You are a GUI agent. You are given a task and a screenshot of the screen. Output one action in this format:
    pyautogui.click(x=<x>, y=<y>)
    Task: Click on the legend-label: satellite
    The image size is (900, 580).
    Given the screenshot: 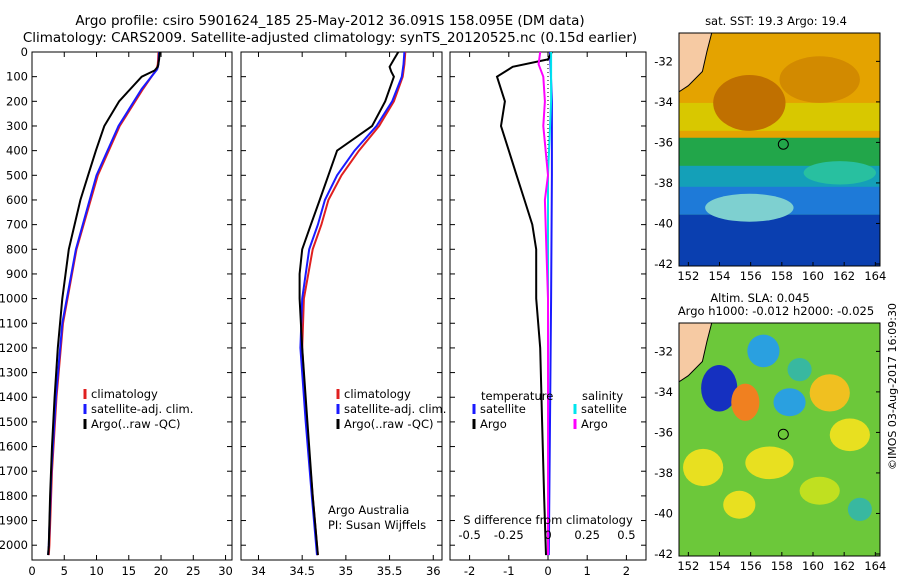 What is the action you would take?
    pyautogui.click(x=604, y=409)
    